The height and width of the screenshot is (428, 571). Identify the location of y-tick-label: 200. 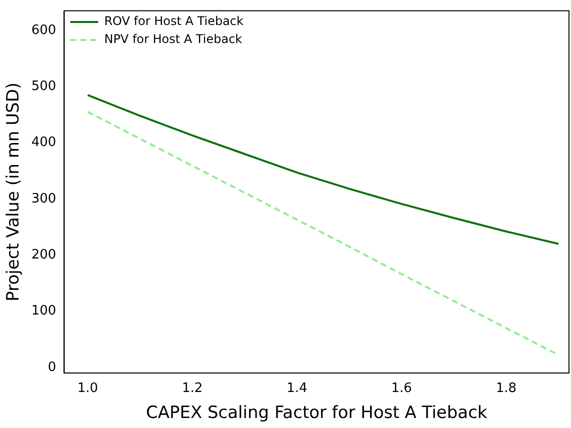
(43, 254).